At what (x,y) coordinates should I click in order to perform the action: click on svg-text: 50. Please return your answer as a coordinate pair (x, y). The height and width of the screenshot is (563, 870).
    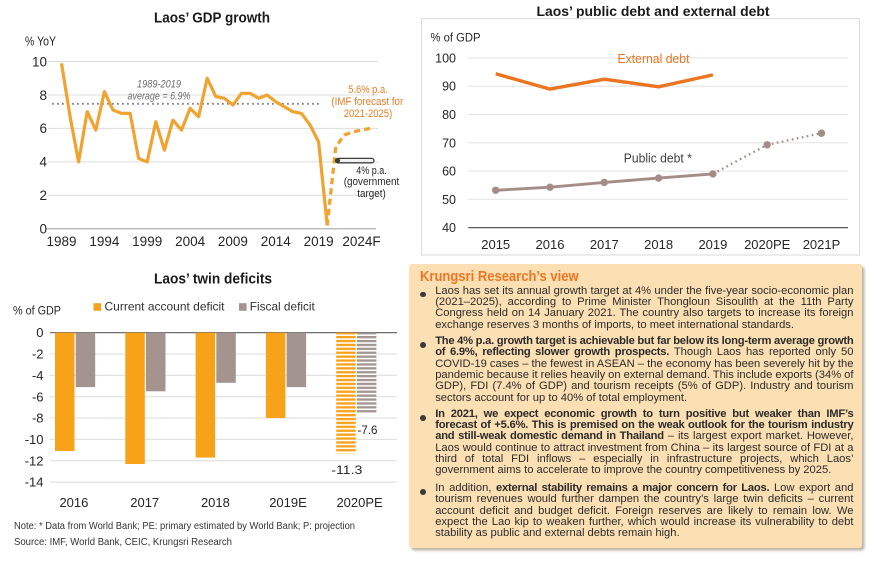
    Looking at the image, I should click on (449, 200).